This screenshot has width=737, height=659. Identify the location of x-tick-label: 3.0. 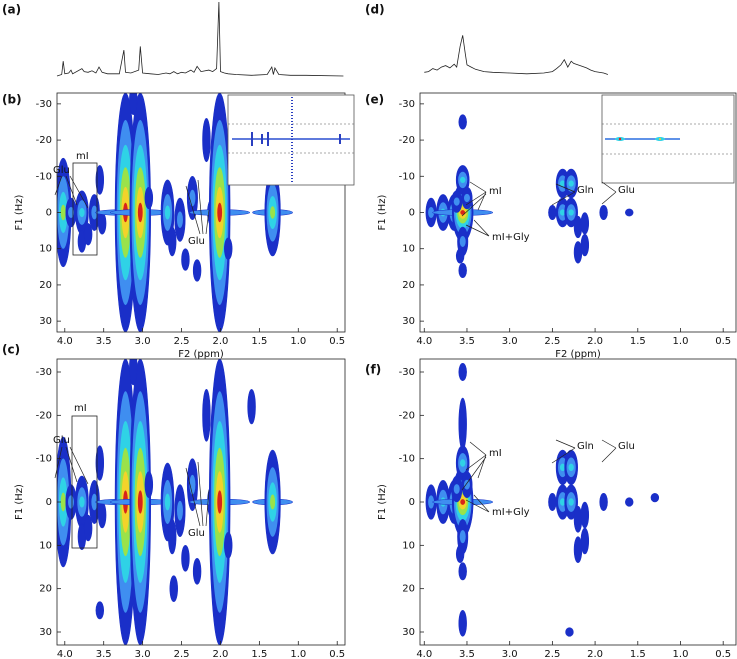
(510, 654).